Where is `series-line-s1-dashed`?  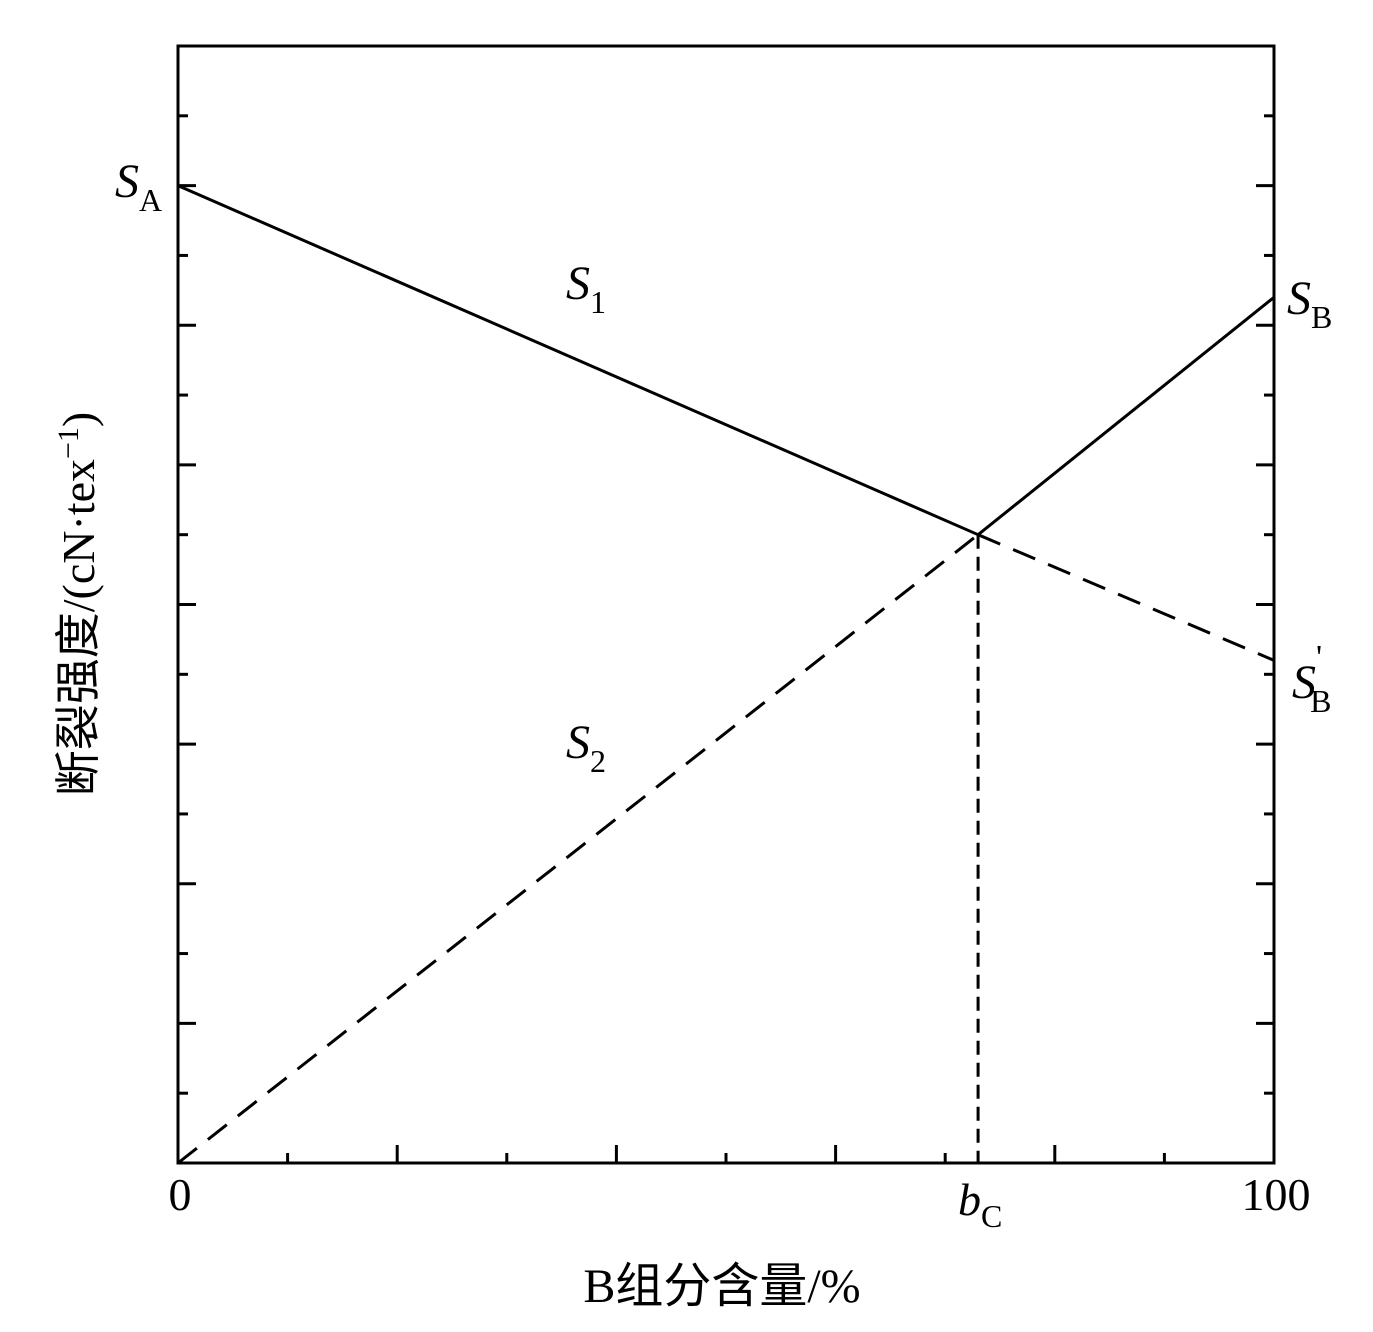 series-line-s1-dashed is located at coordinates (1126, 597).